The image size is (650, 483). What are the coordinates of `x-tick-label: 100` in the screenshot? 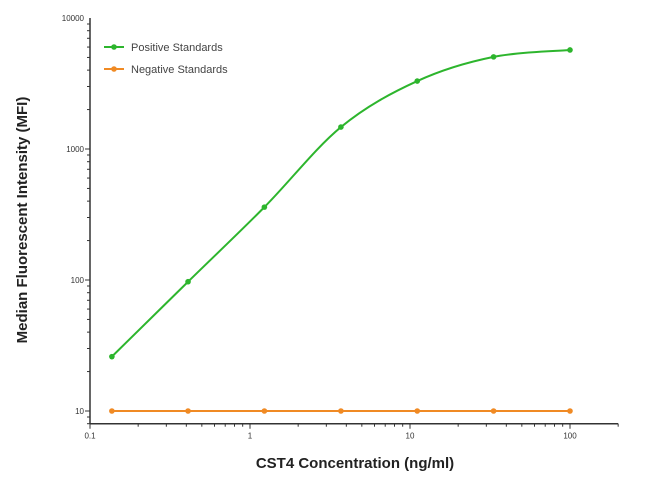 It's located at (570, 436).